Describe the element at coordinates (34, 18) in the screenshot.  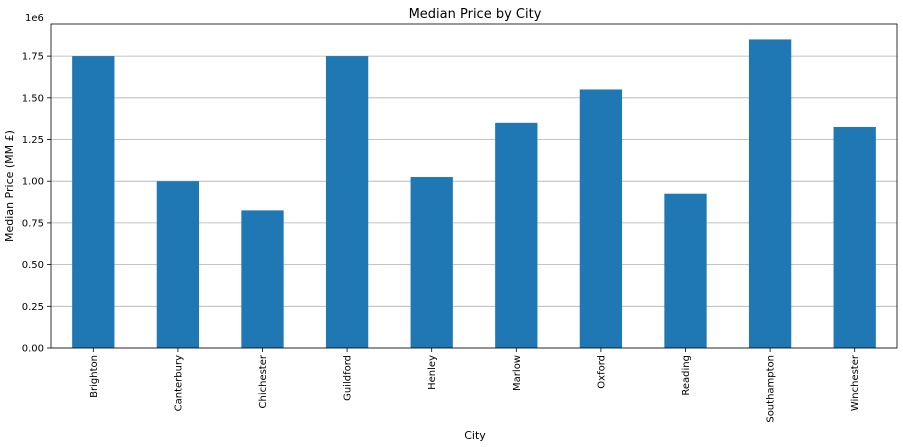
I see `y-axis-offset-label: 1e6` at that location.